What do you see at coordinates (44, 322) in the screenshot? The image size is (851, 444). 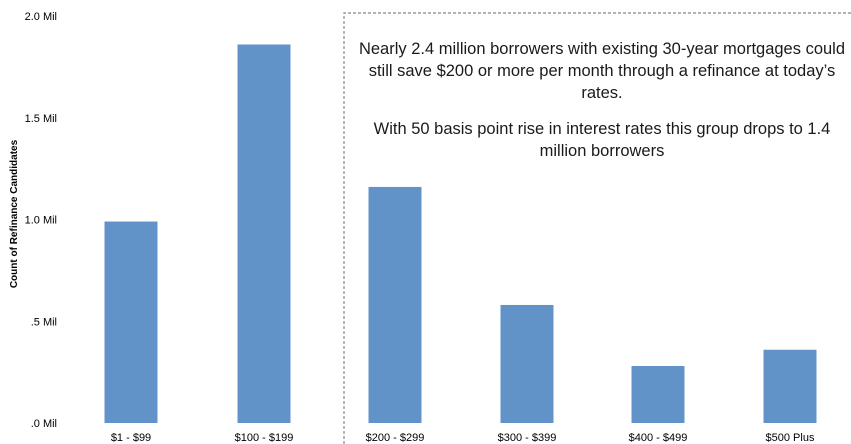 I see `y-tick-label: .5 Mil` at bounding box center [44, 322].